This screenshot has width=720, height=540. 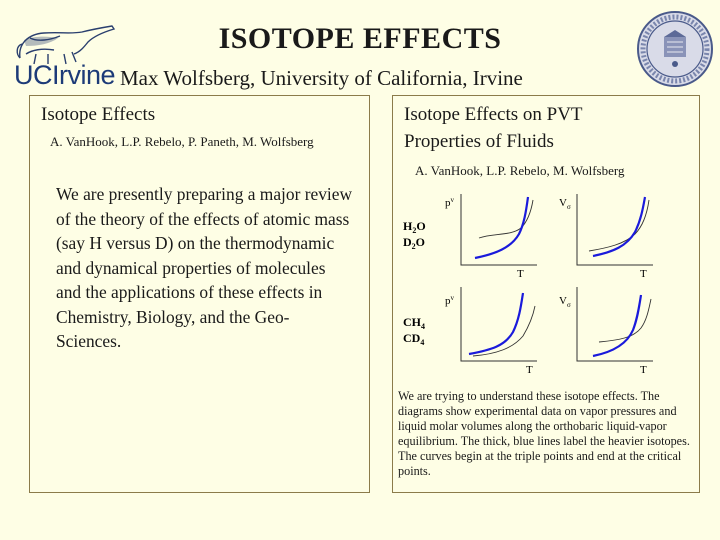 What do you see at coordinates (675, 49) in the screenshot?
I see `university-seal-icon` at bounding box center [675, 49].